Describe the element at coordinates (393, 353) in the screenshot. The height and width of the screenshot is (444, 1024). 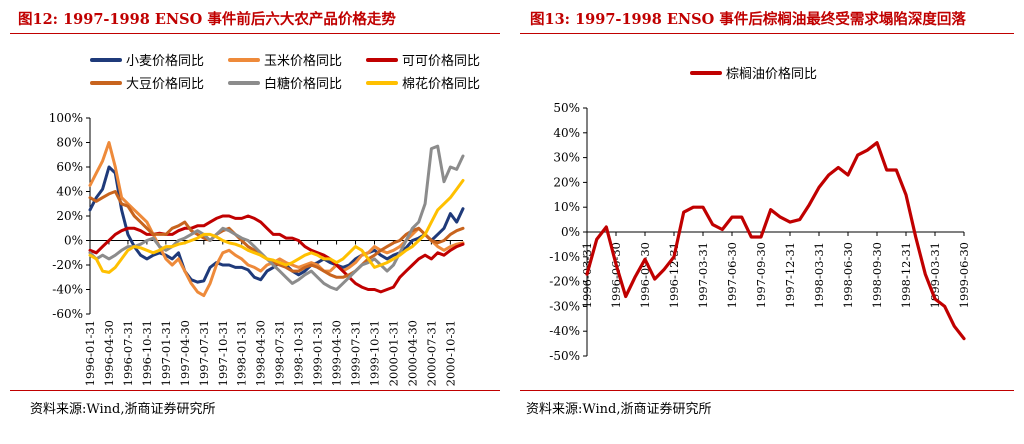
I see `left-x-tick-label: 2000-01-31` at that location.